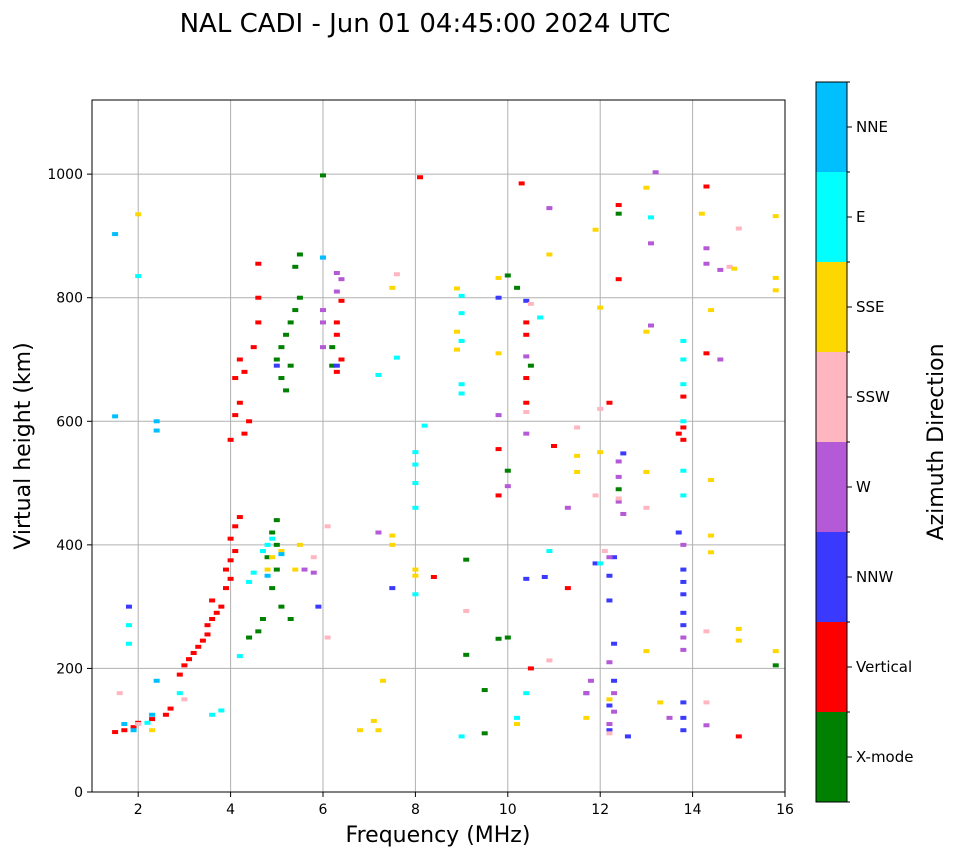  Describe the element at coordinates (69, 422) in the screenshot. I see `y-tick-label: 600` at that location.